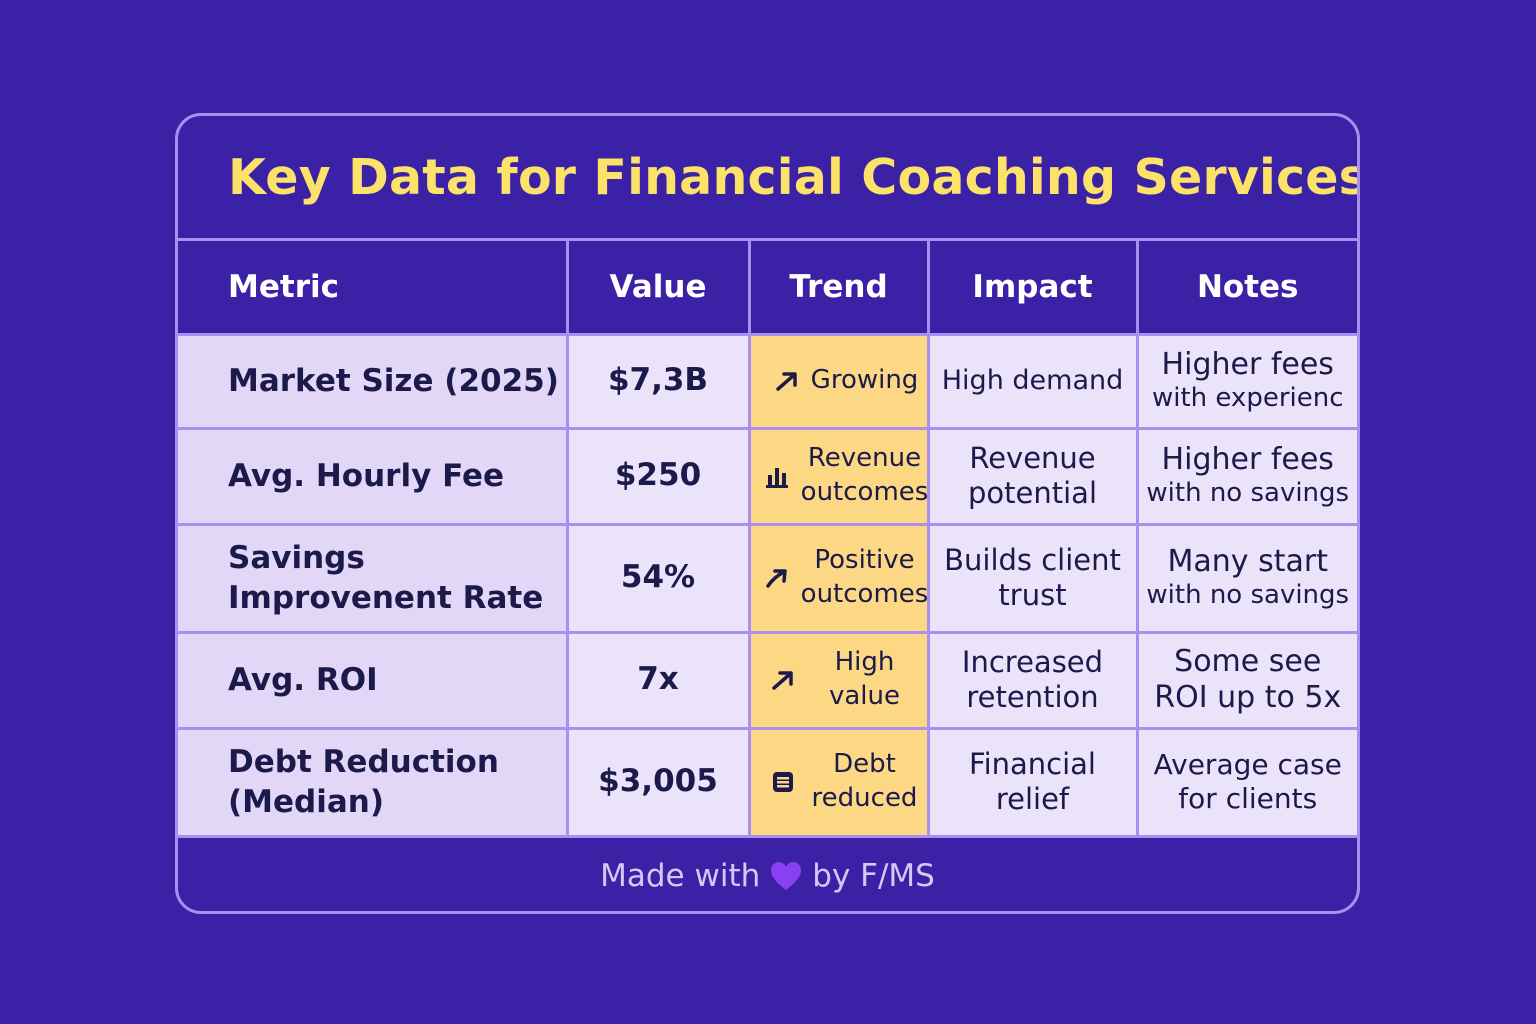 The image size is (1536, 1024). Describe the element at coordinates (1033, 783) in the screenshot. I see `impact-cell: Financial relief` at that location.